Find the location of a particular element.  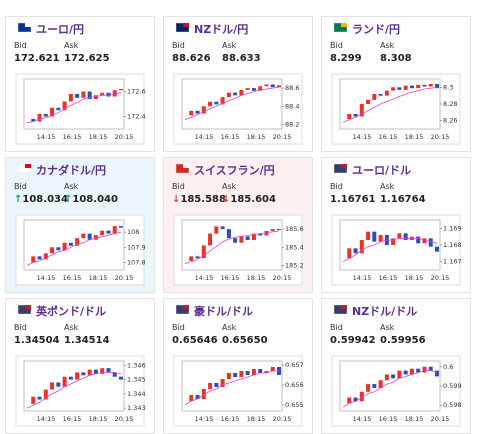

pair-title: ランド/円 is located at coordinates (376, 29).